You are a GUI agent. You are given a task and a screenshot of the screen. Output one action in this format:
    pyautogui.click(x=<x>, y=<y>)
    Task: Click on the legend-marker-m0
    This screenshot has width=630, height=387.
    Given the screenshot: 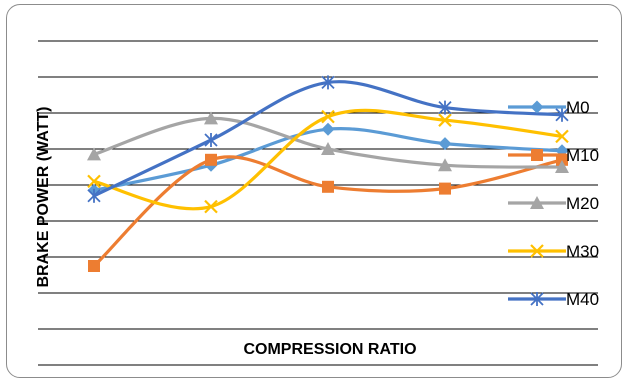 What is the action you would take?
    pyautogui.click(x=537, y=107)
    